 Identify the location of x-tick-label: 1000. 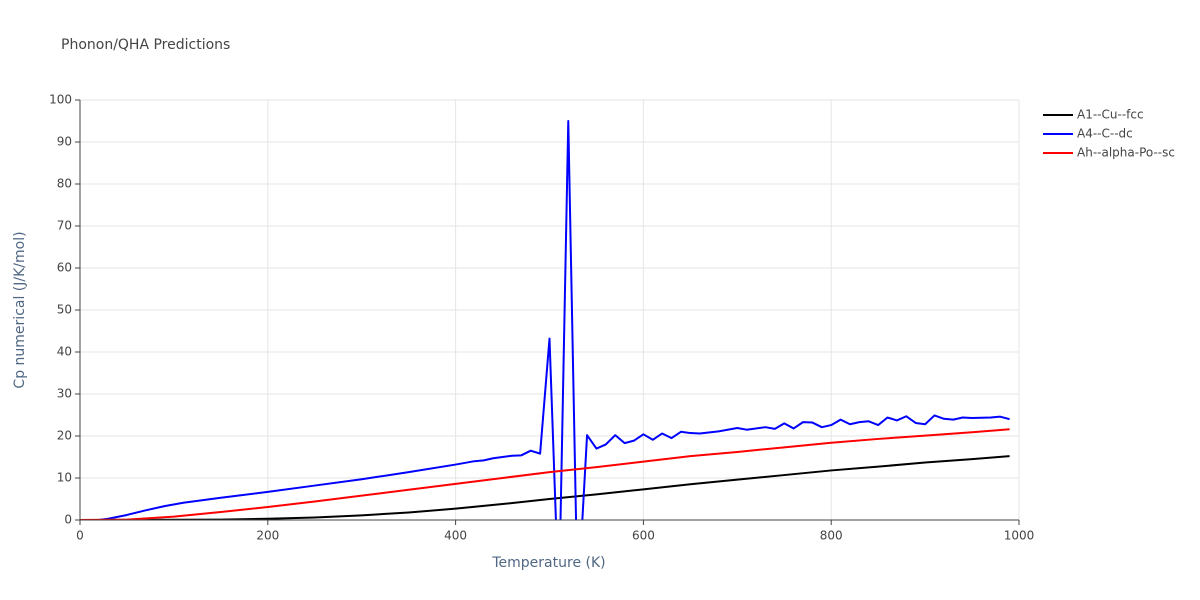
(1019, 536).